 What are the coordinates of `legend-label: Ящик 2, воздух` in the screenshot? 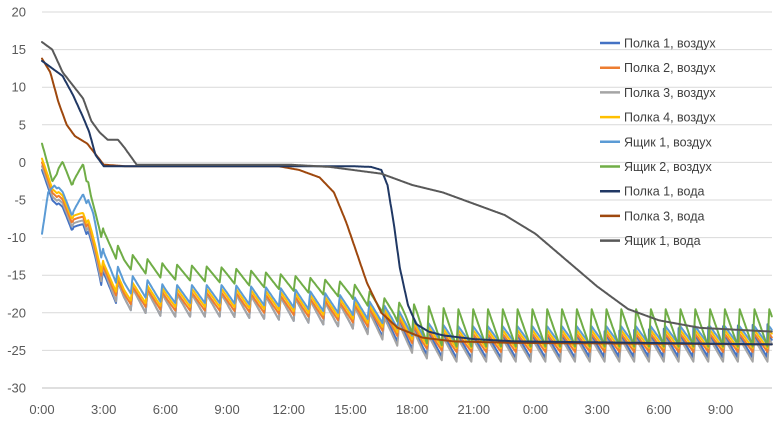 It's located at (668, 167).